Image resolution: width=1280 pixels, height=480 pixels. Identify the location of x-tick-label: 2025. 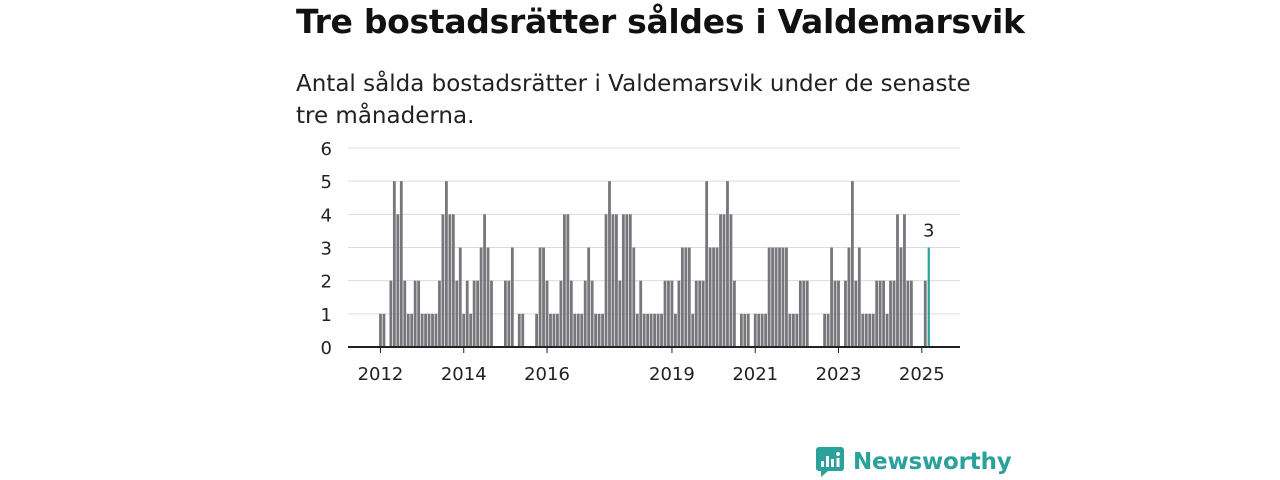
(922, 374).